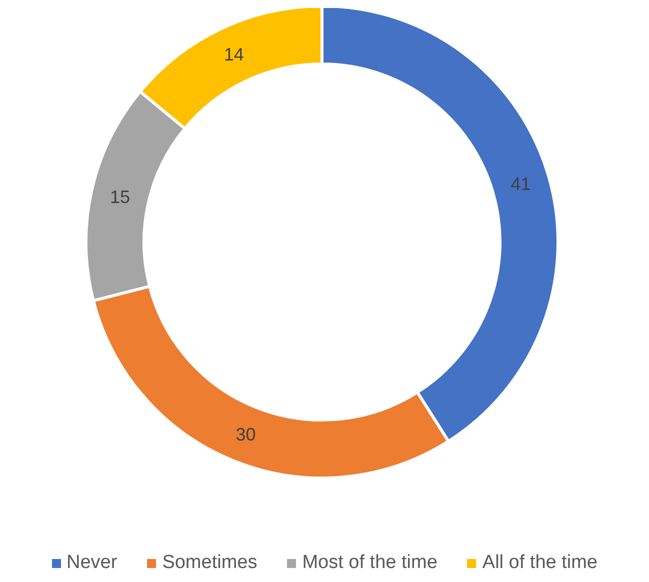 The width and height of the screenshot is (649, 582). What do you see at coordinates (120, 196) in the screenshot?
I see `data-label: 15` at bounding box center [120, 196].